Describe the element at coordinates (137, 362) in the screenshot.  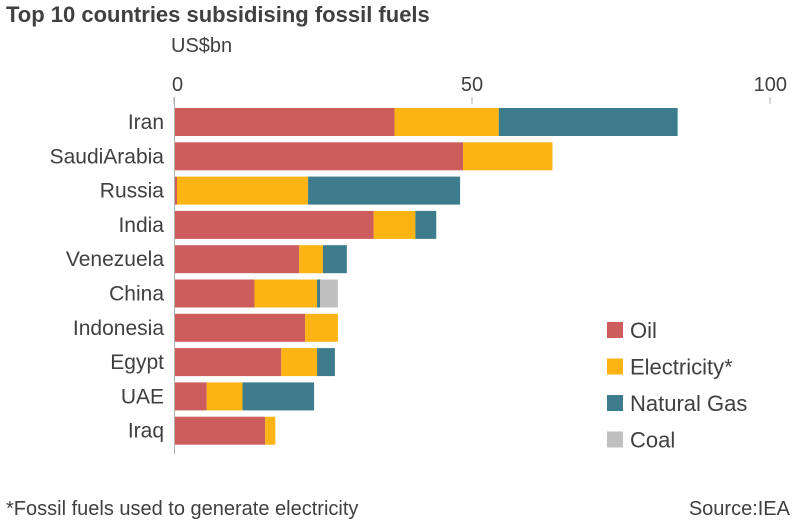
I see `category-label: Egypt` at that location.